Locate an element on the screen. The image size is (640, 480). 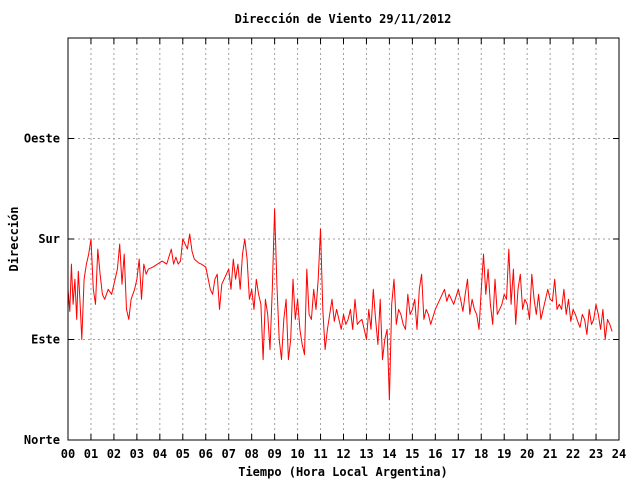
x-tick-label: 24 is located at coordinates (619, 454).